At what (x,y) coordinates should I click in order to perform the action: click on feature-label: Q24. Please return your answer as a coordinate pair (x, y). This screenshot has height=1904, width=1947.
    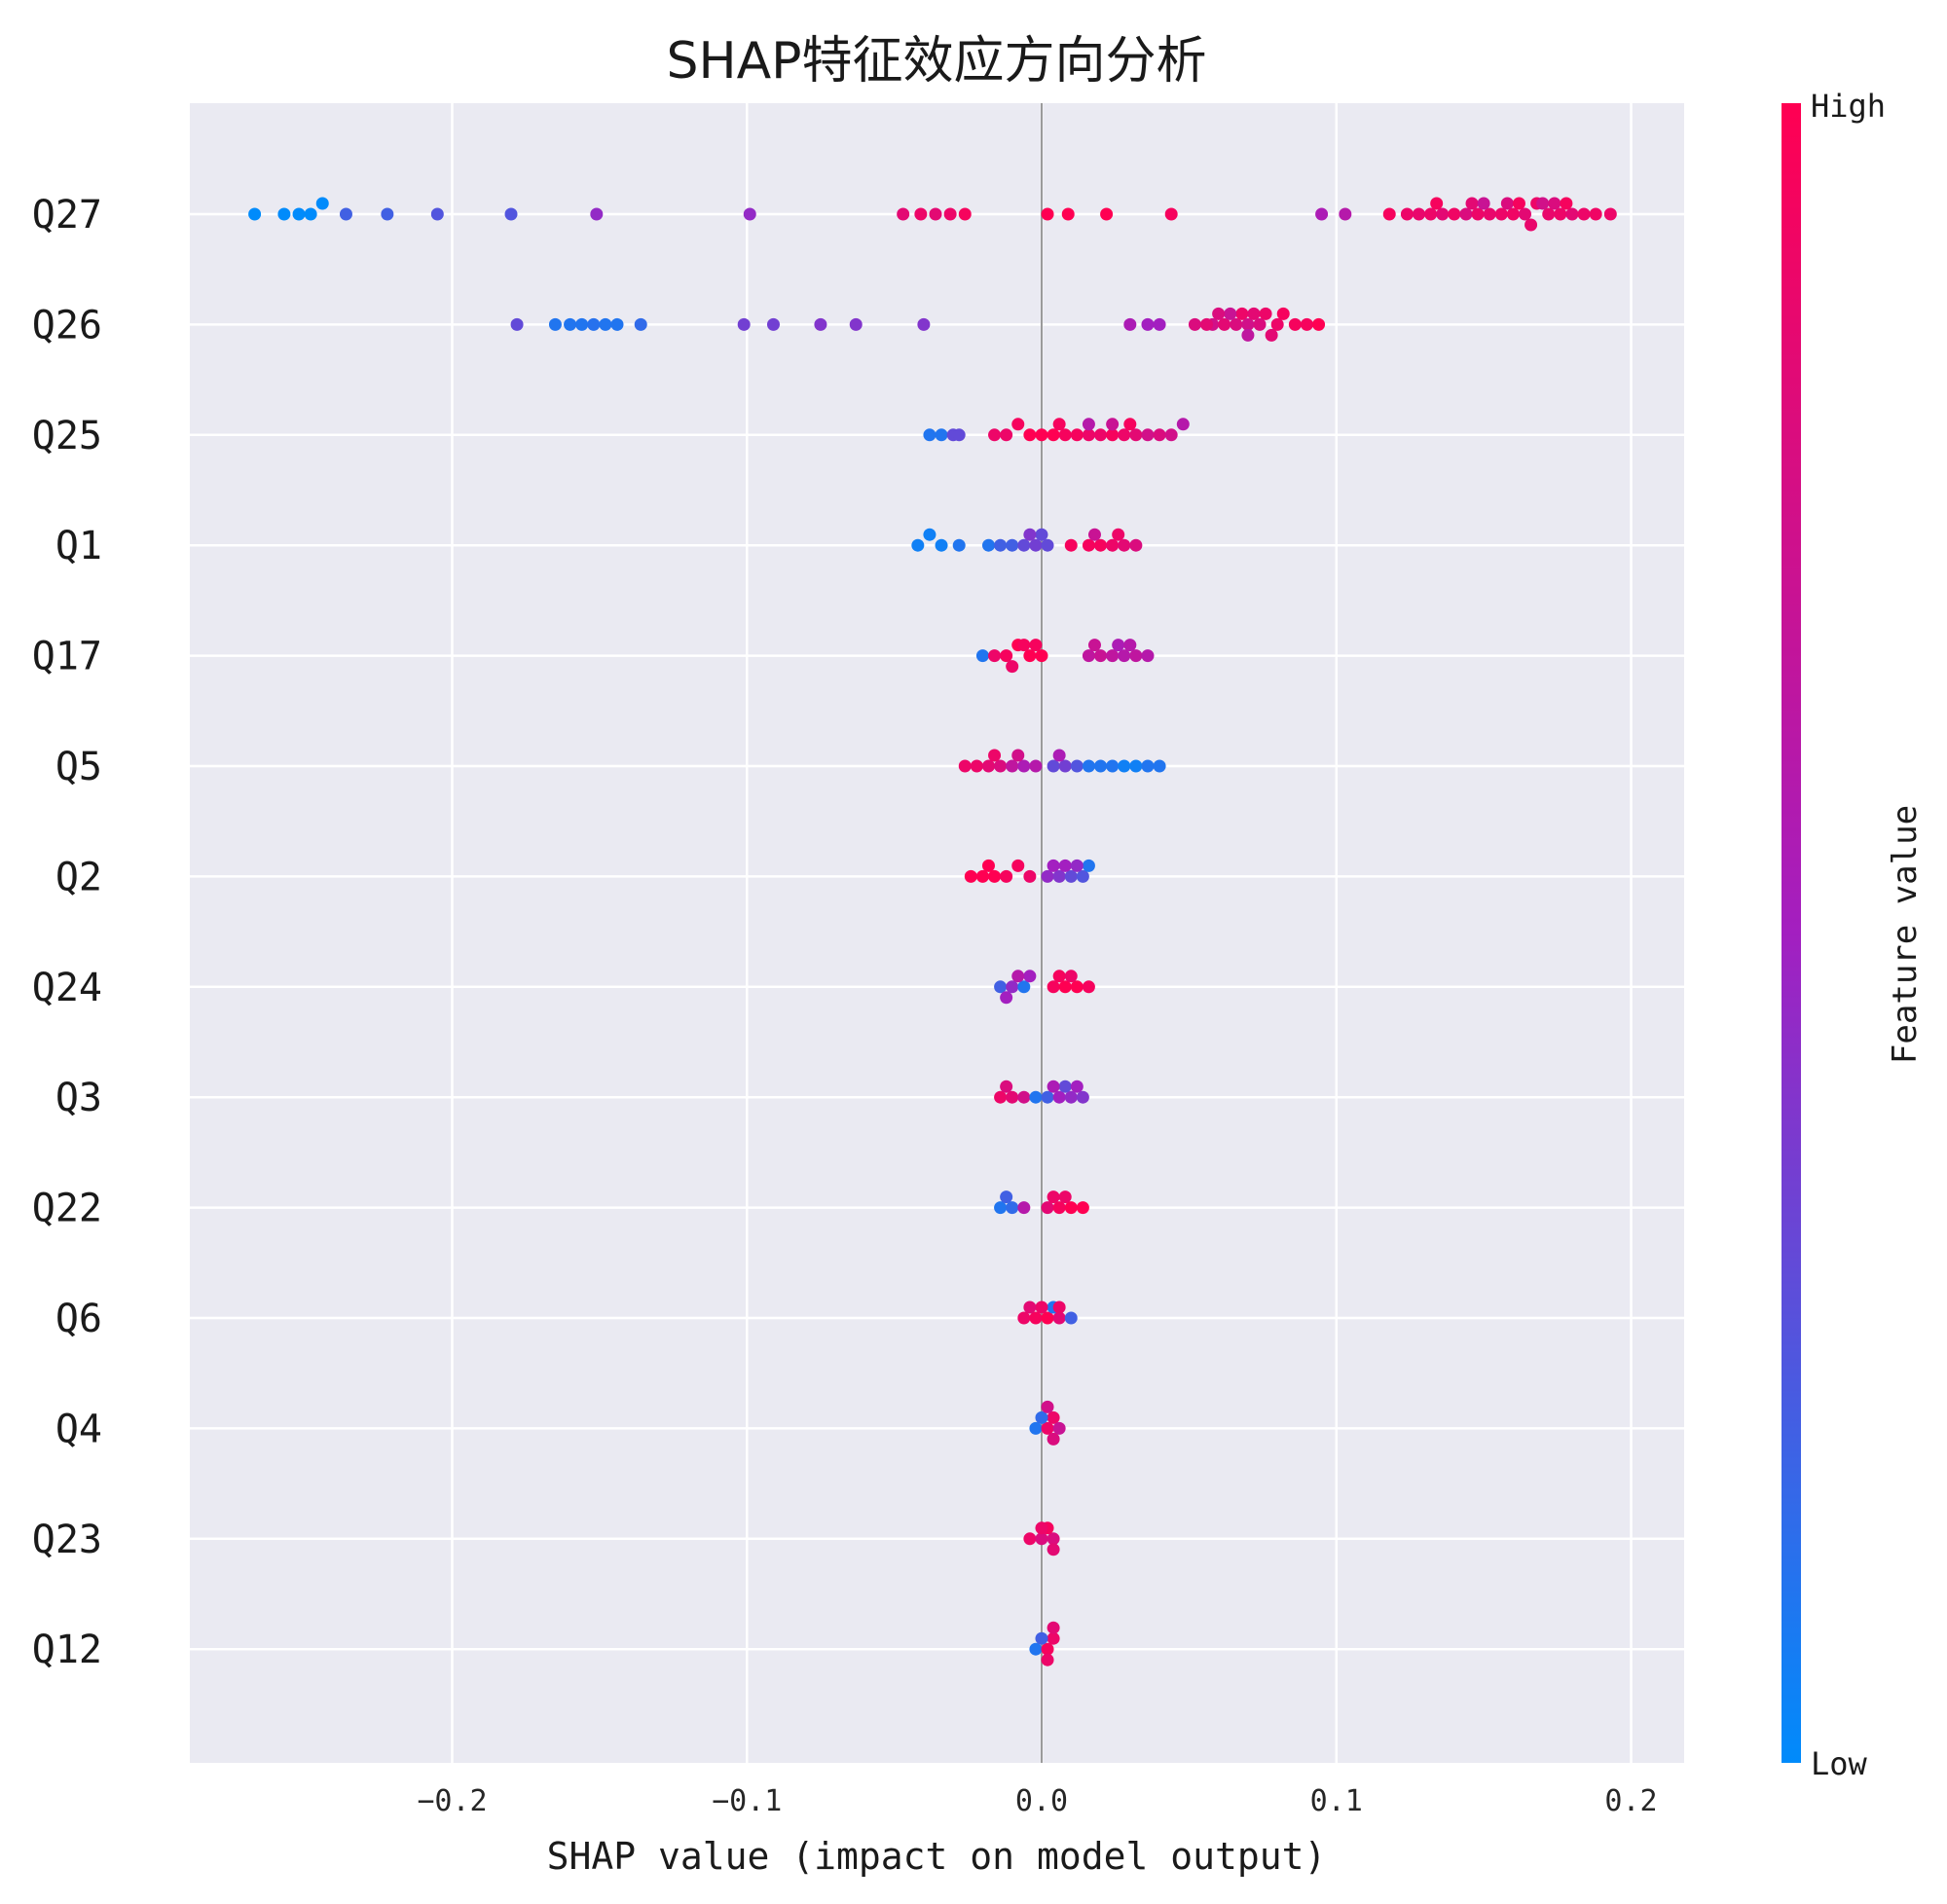
    Looking at the image, I should click on (67, 988).